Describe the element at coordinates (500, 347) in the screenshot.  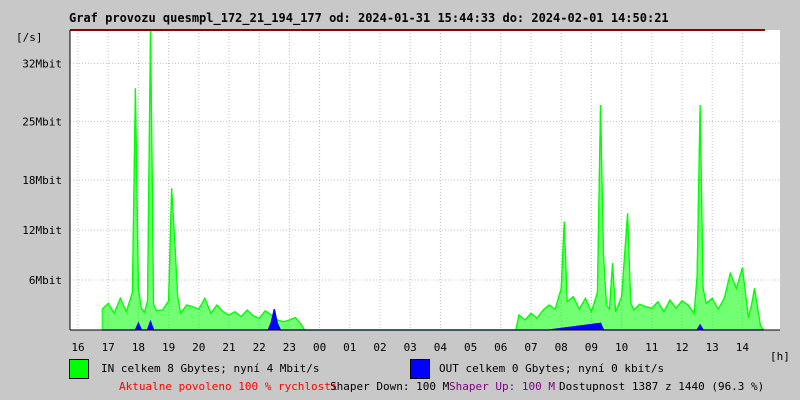
I see `x-tick-label: 06` at that location.